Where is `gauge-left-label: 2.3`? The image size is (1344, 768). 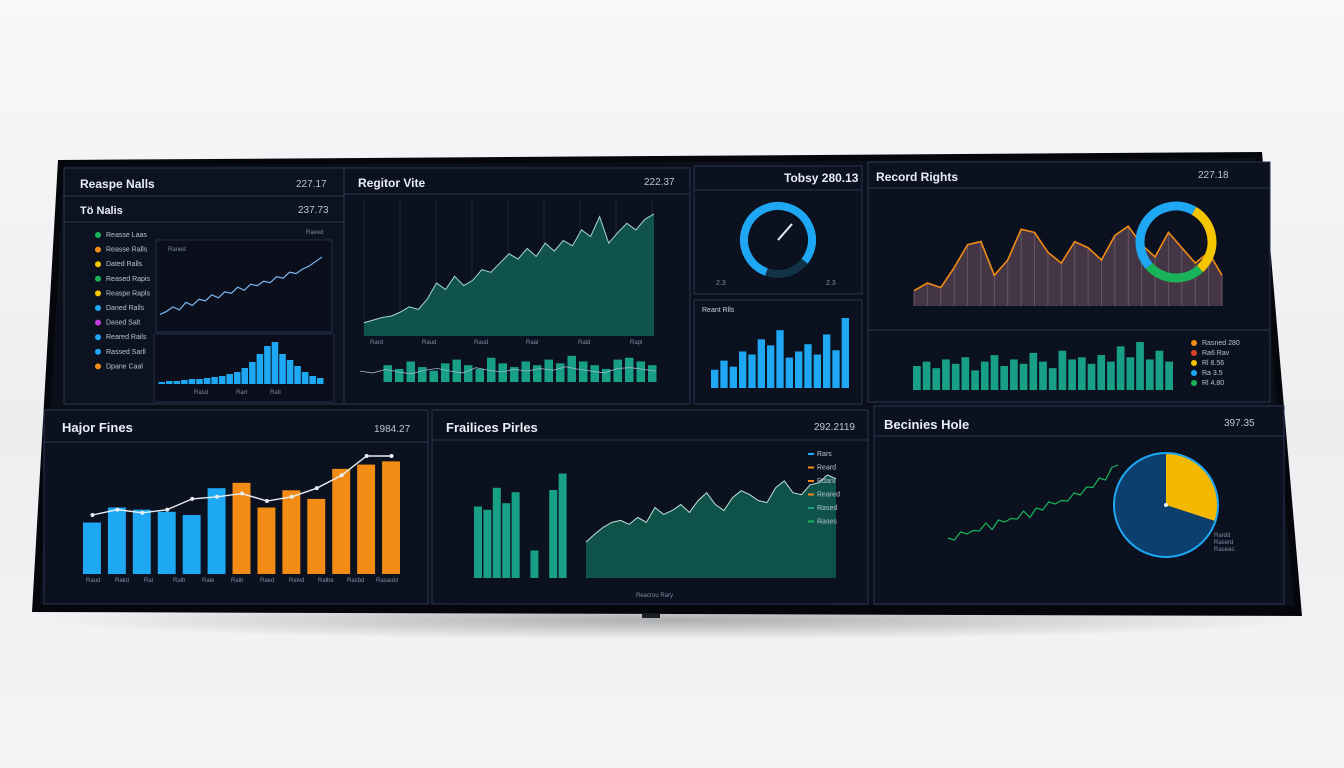
gauge-left-label: 2.3 is located at coordinates (721, 283).